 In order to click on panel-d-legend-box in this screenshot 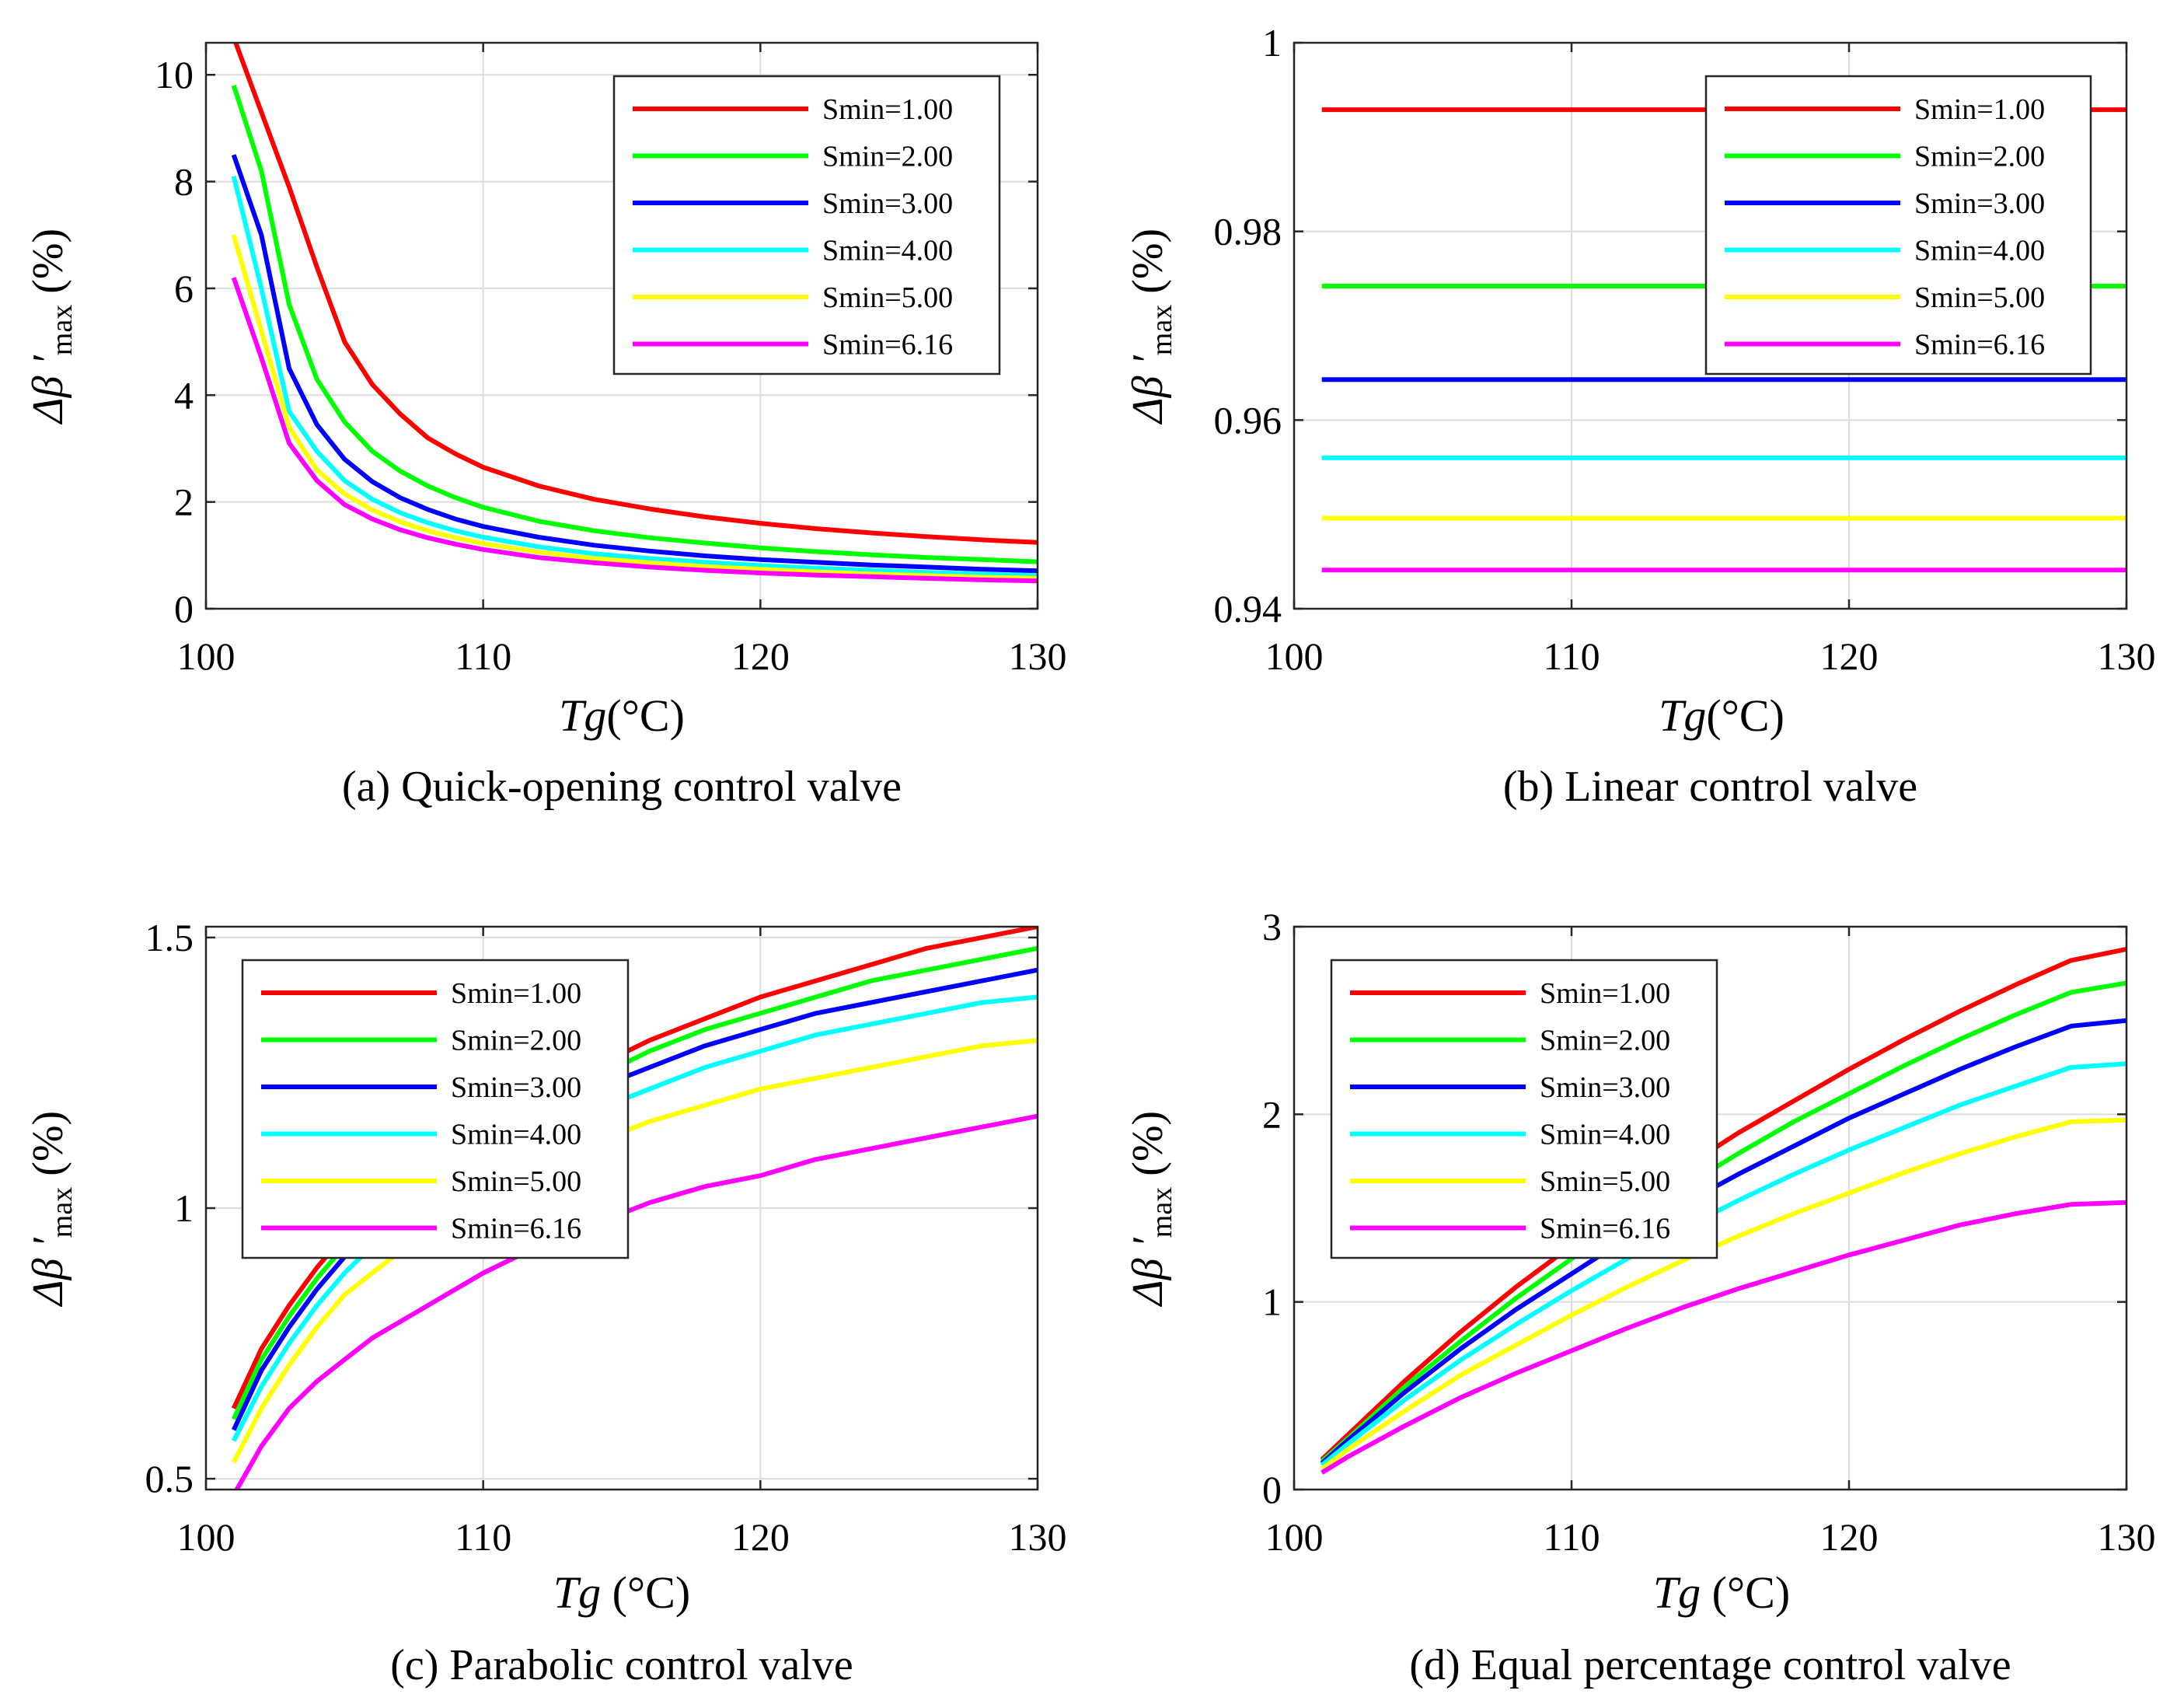, I will do `click(1524, 1109)`.